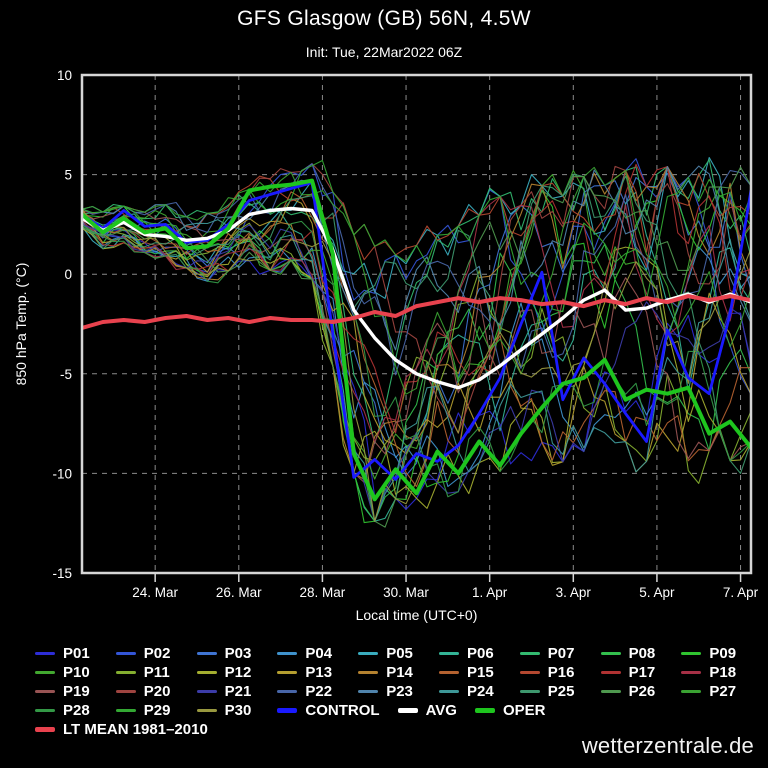 The image size is (768, 768). I want to click on legend-label: P27, so click(723, 691).